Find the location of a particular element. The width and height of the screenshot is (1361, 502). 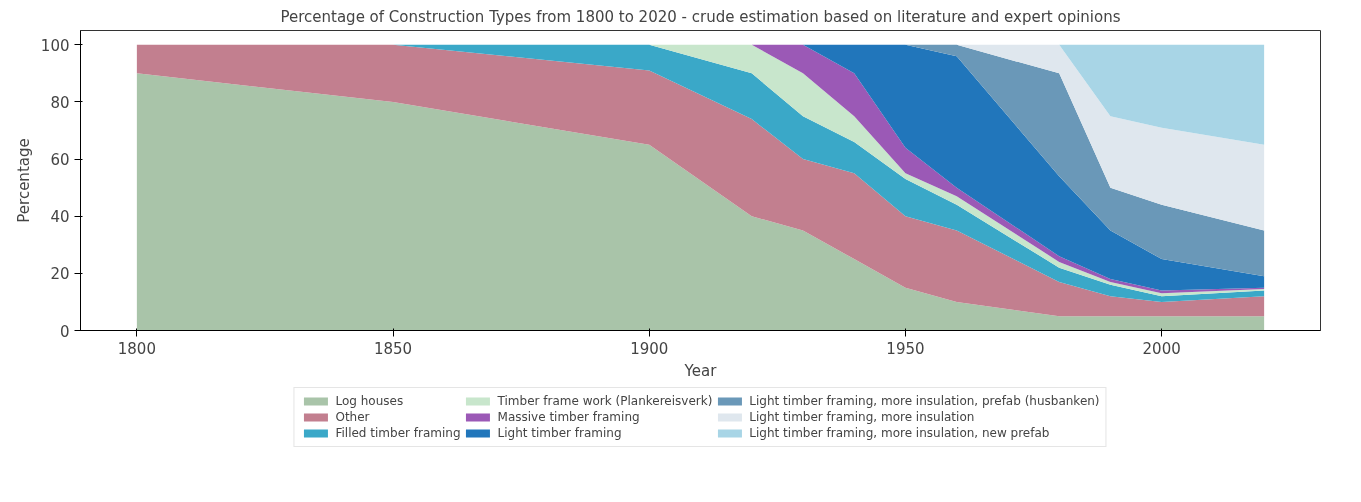

y-axis-title: Percentage is located at coordinates (23, 180).